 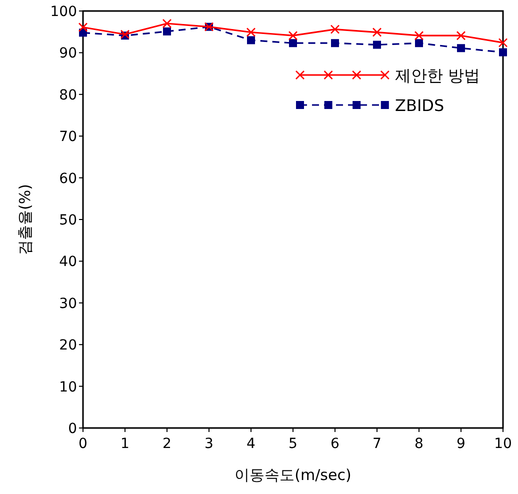 What do you see at coordinates (68, 178) in the screenshot?
I see `y-tick-label: 60` at bounding box center [68, 178].